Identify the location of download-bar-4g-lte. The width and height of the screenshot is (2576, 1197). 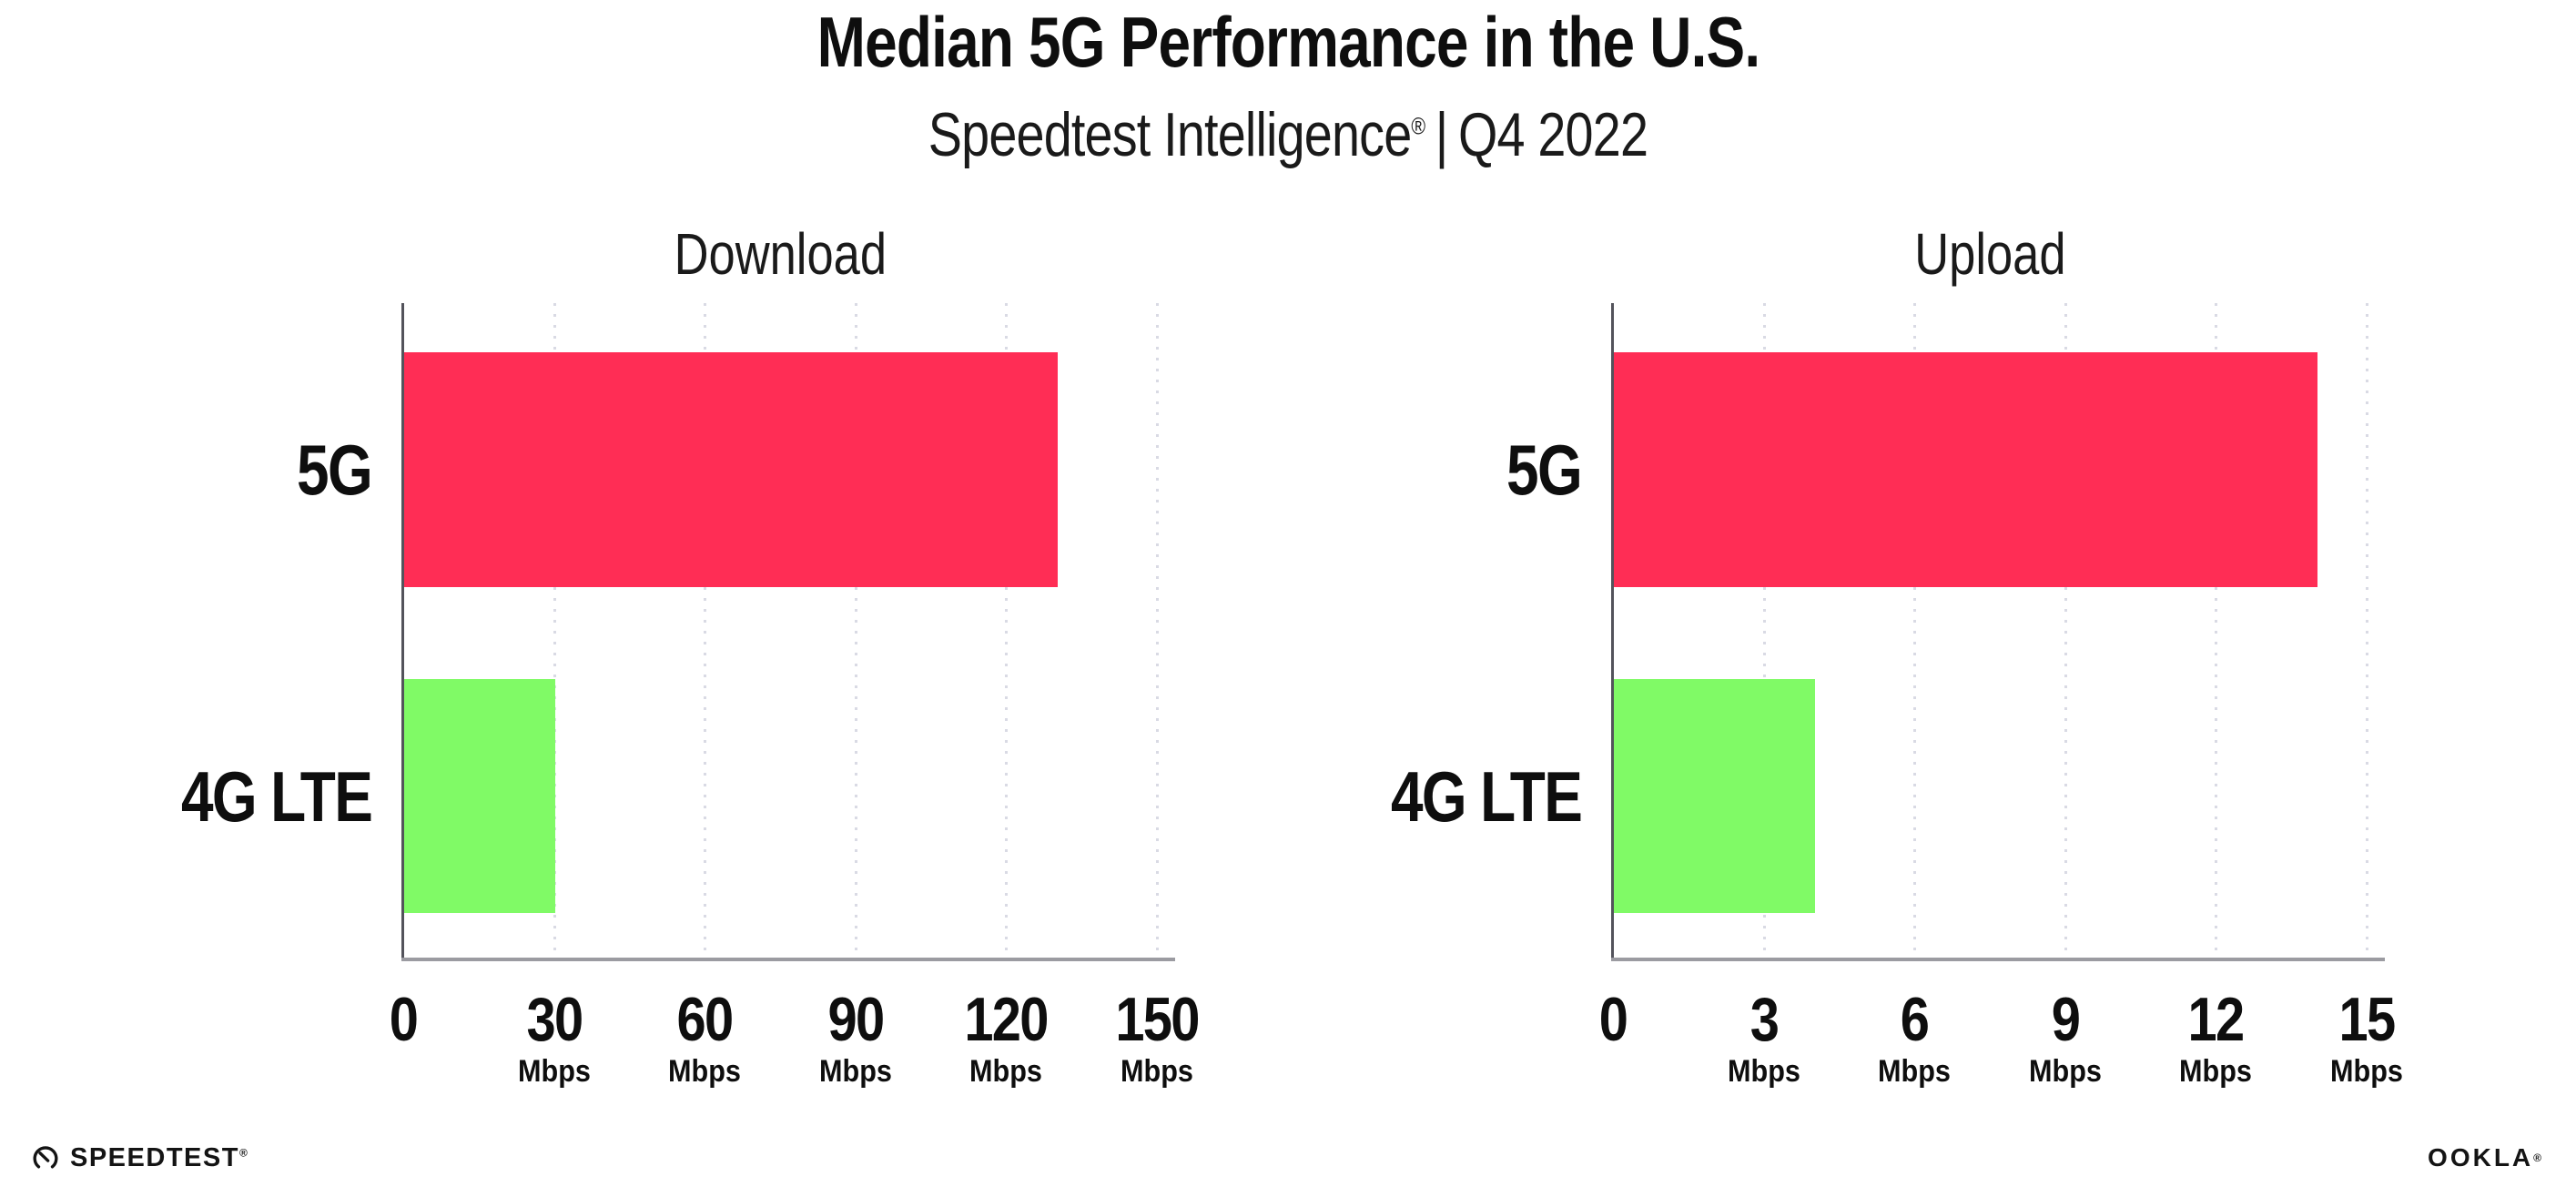
(480, 796).